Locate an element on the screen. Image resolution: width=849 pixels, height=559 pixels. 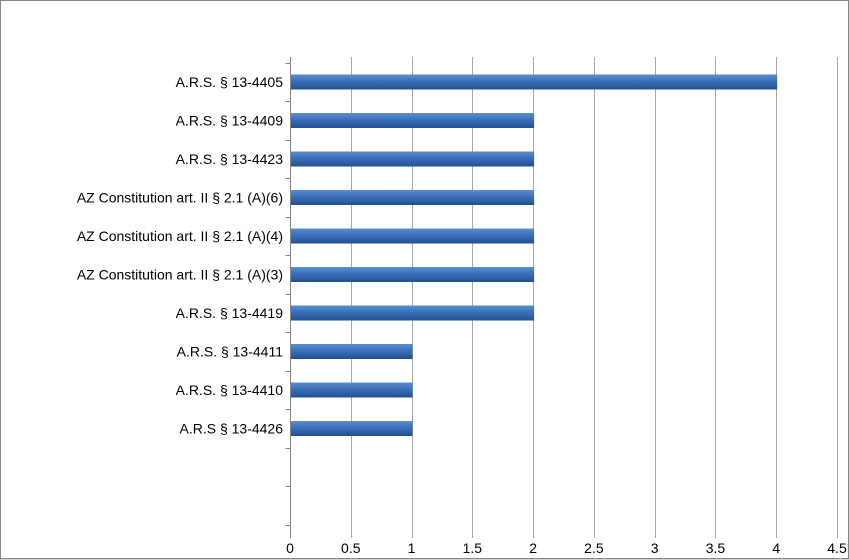
category-label: AZ Constitution art. II § 2.1 (A)(6) is located at coordinates (180, 198).